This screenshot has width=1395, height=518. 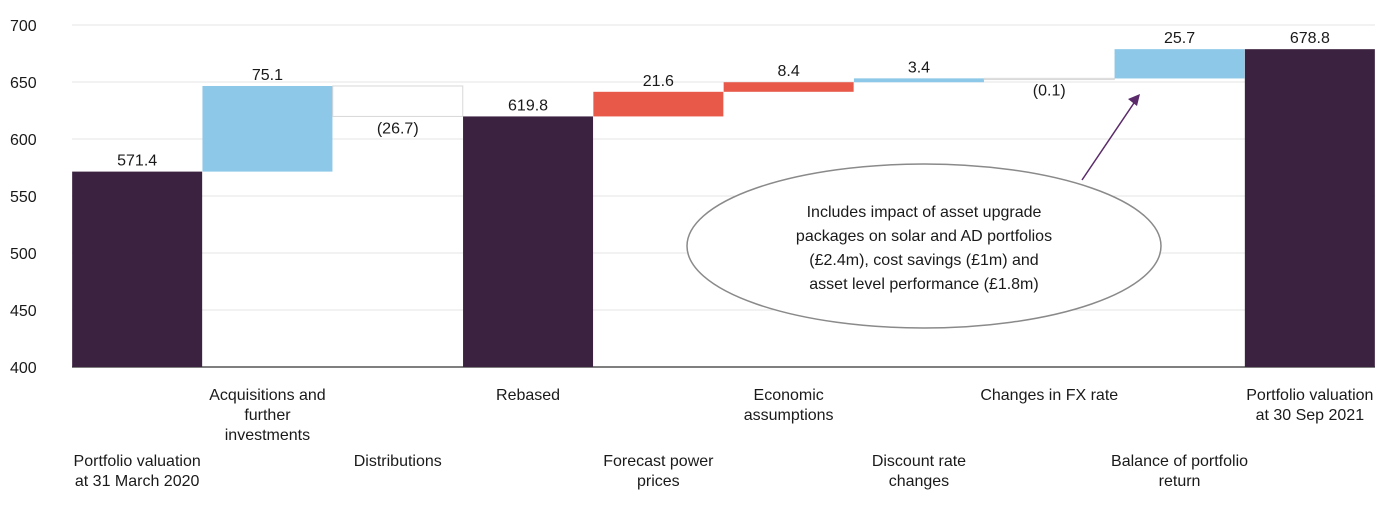 What do you see at coordinates (23, 254) in the screenshot?
I see `y-tick-label: 500` at bounding box center [23, 254].